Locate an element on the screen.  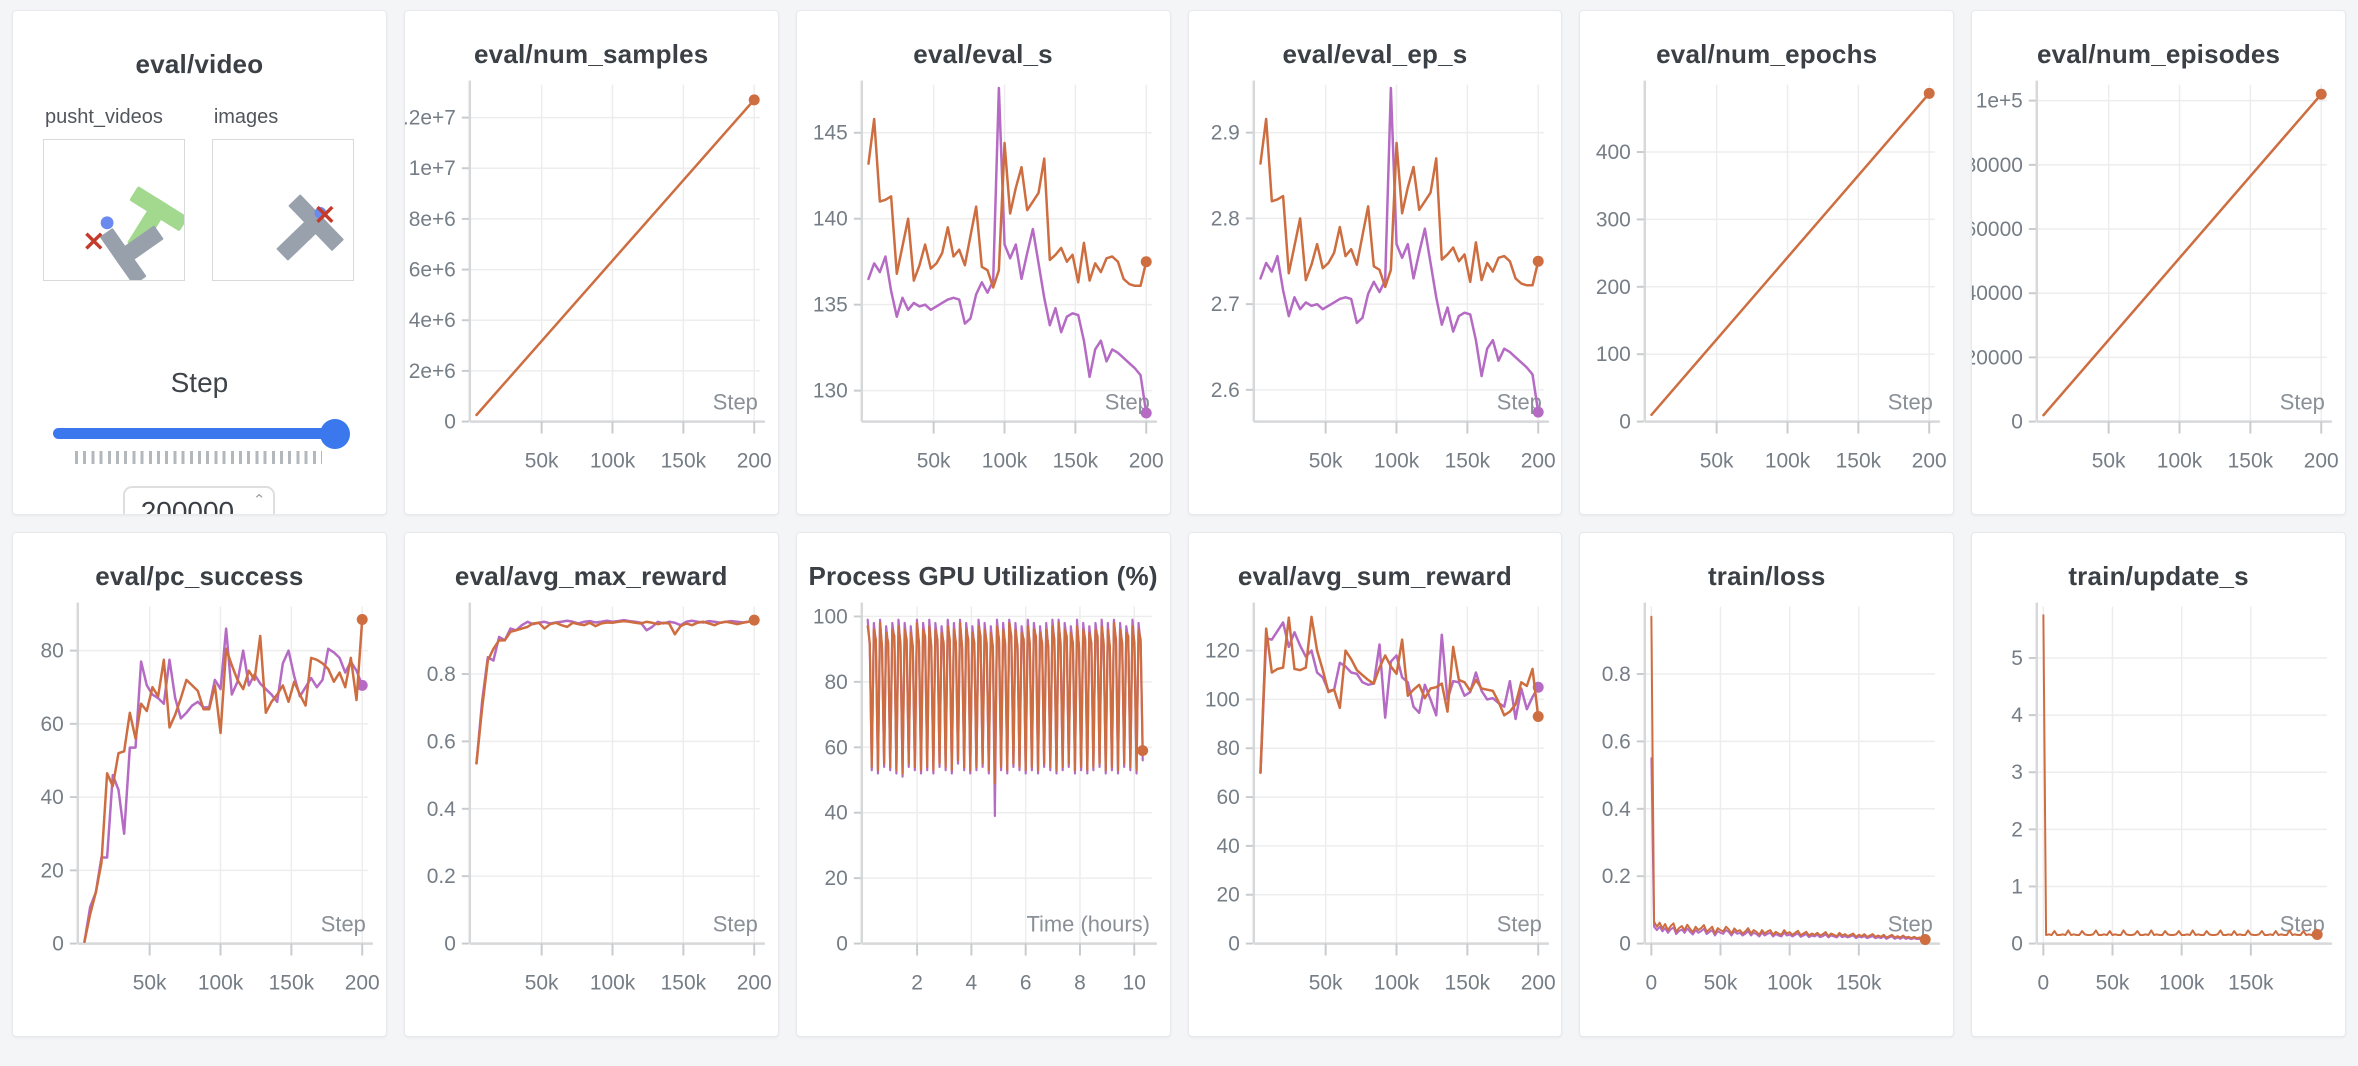
step-spinner: ⌃ ⌄ is located at coordinates (259, 503).